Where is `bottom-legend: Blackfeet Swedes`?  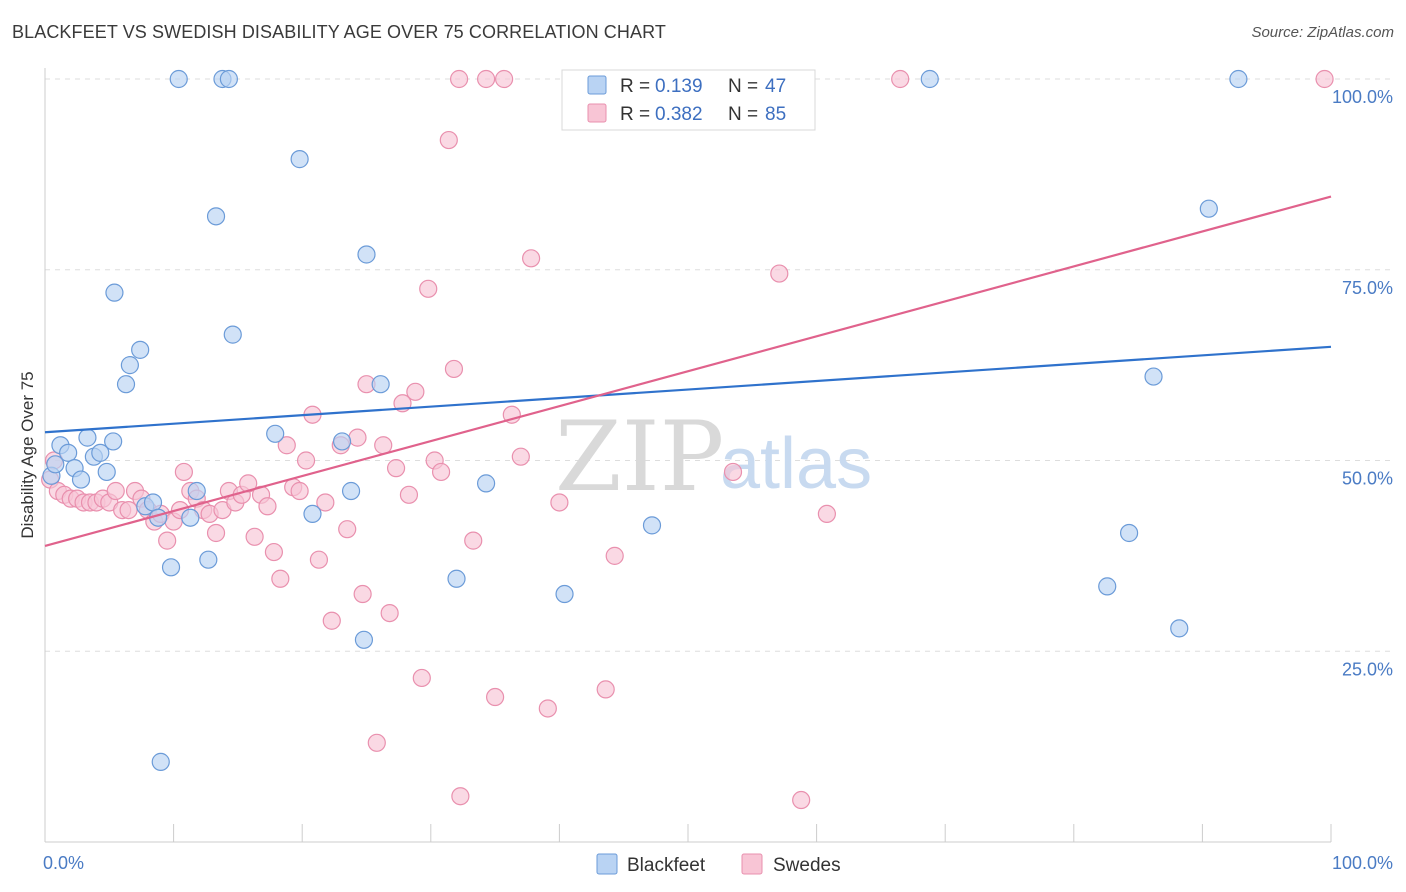 bottom-legend: Blackfeet Swedes is located at coordinates (718, 864).